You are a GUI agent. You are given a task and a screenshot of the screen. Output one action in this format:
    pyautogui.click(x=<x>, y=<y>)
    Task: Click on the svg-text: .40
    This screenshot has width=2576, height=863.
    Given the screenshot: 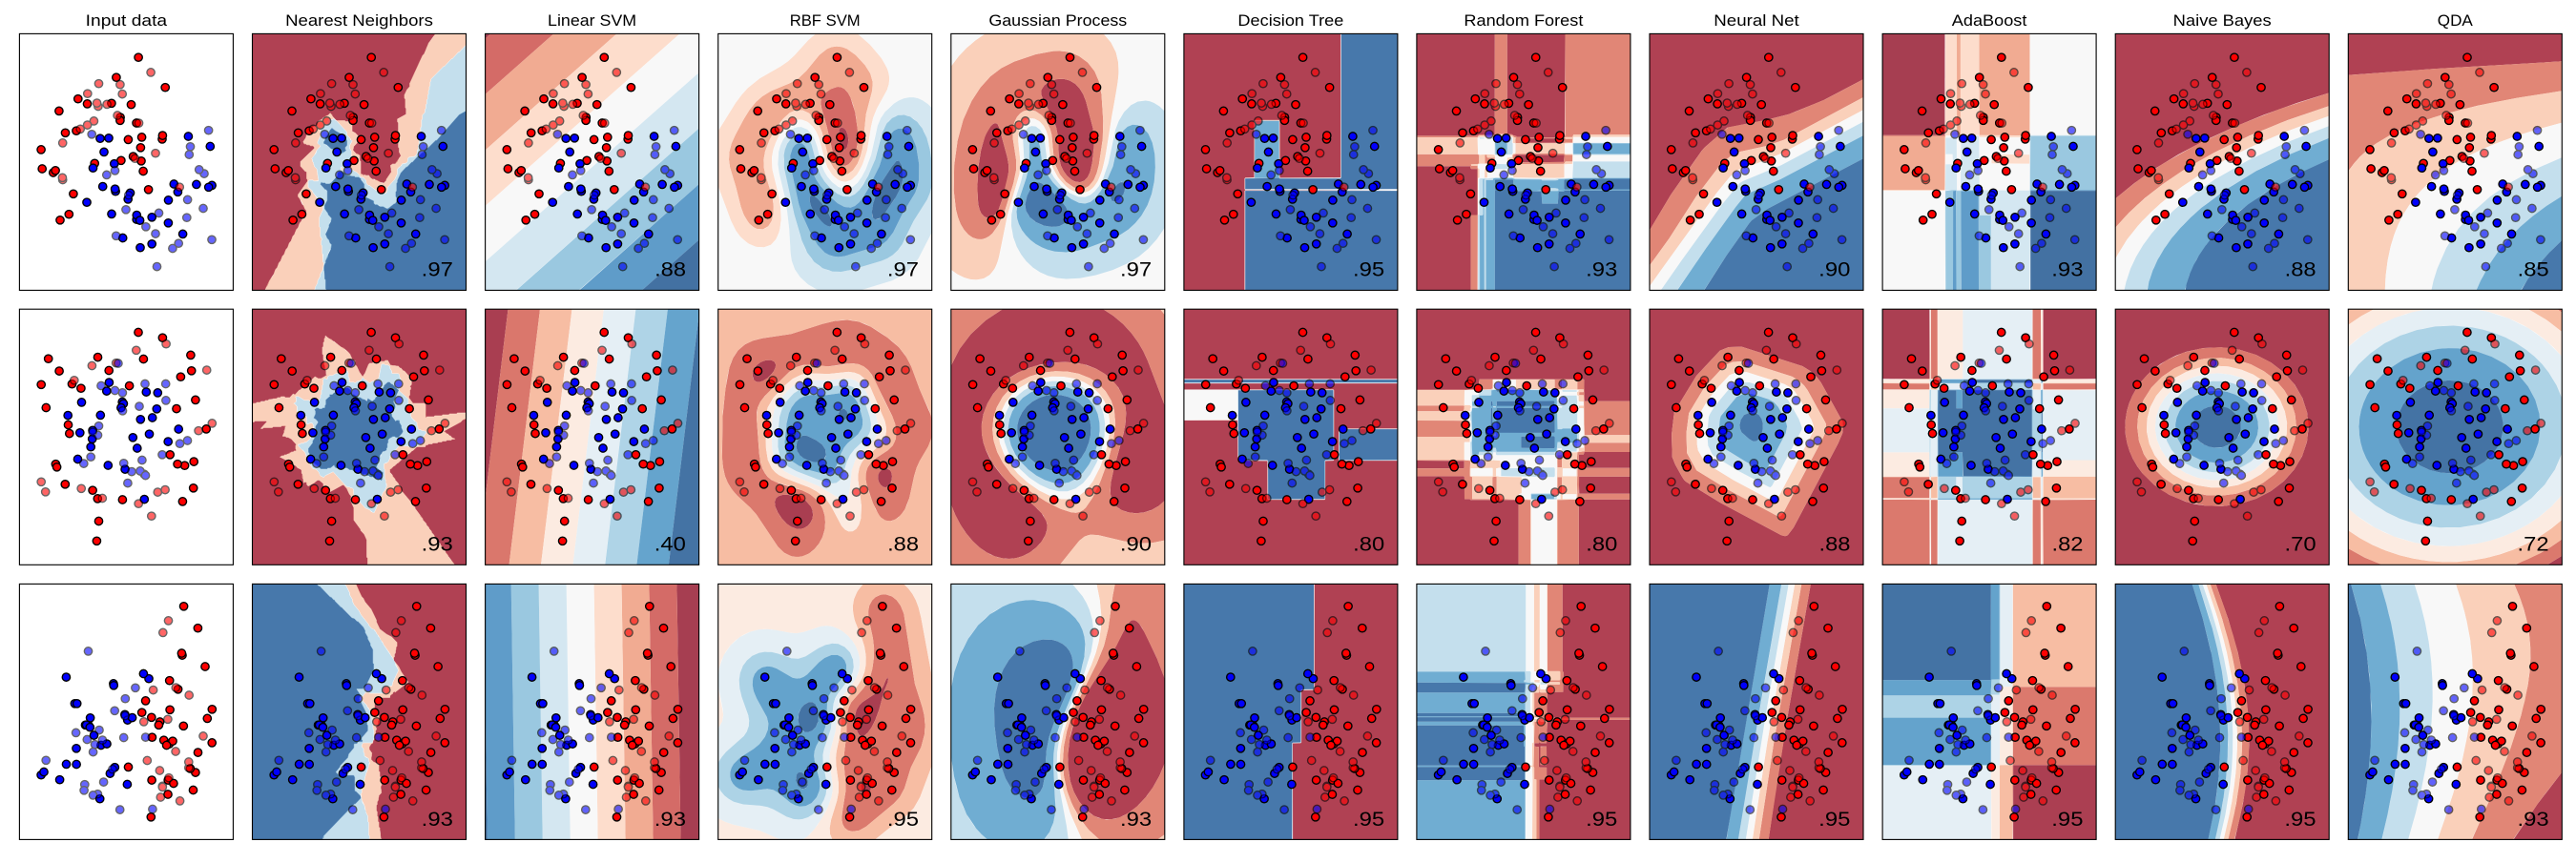 What is the action you would take?
    pyautogui.click(x=670, y=544)
    